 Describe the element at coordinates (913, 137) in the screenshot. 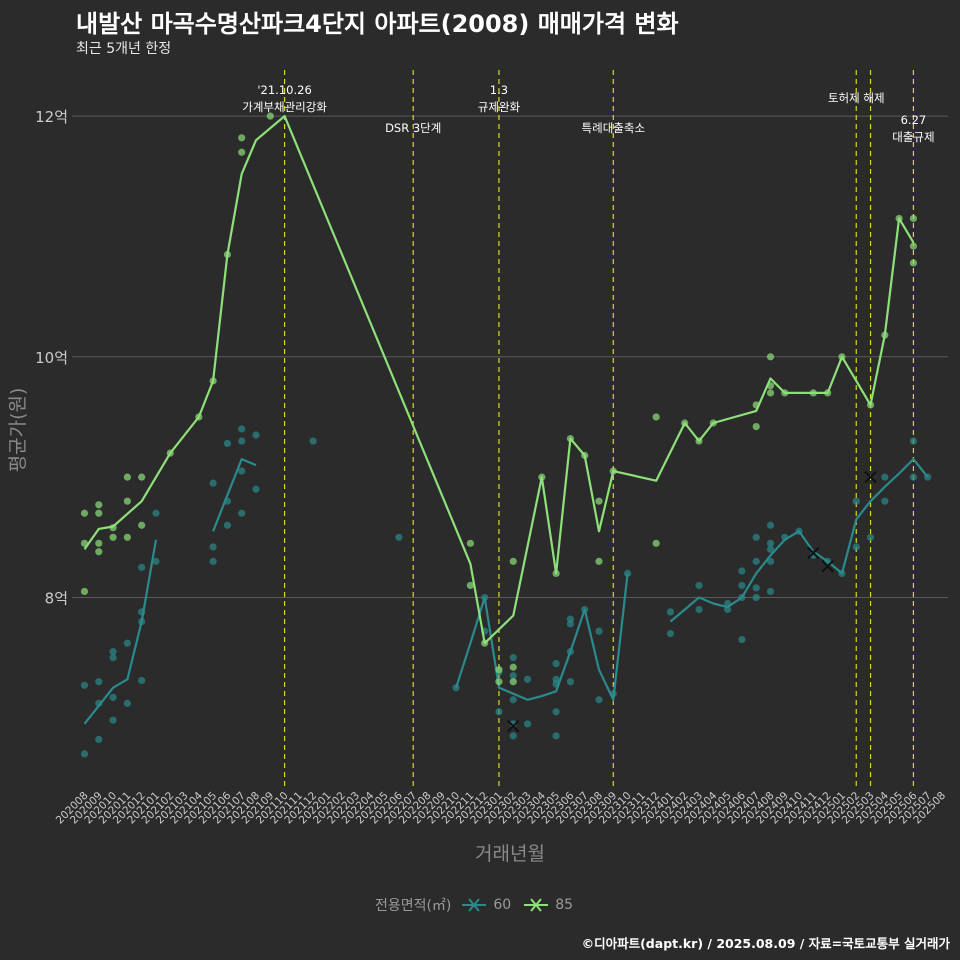

I see `event-label-text: 대출규제` at that location.